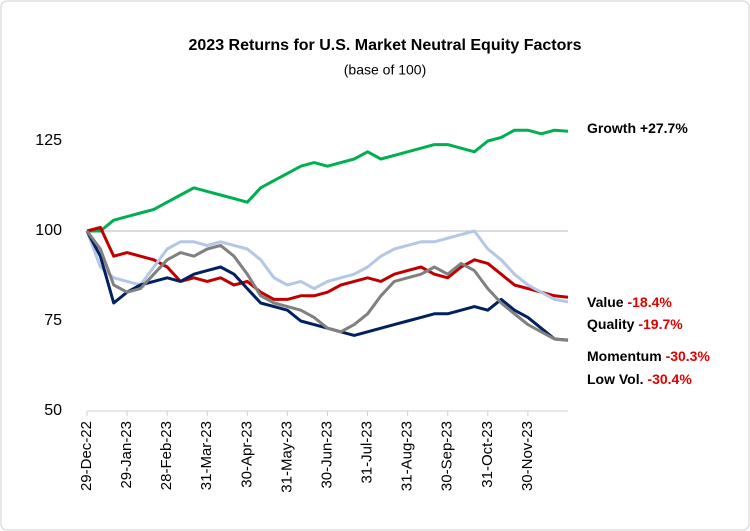 This screenshot has width=750, height=531. I want to click on series-change: -30.4%, so click(669, 379).